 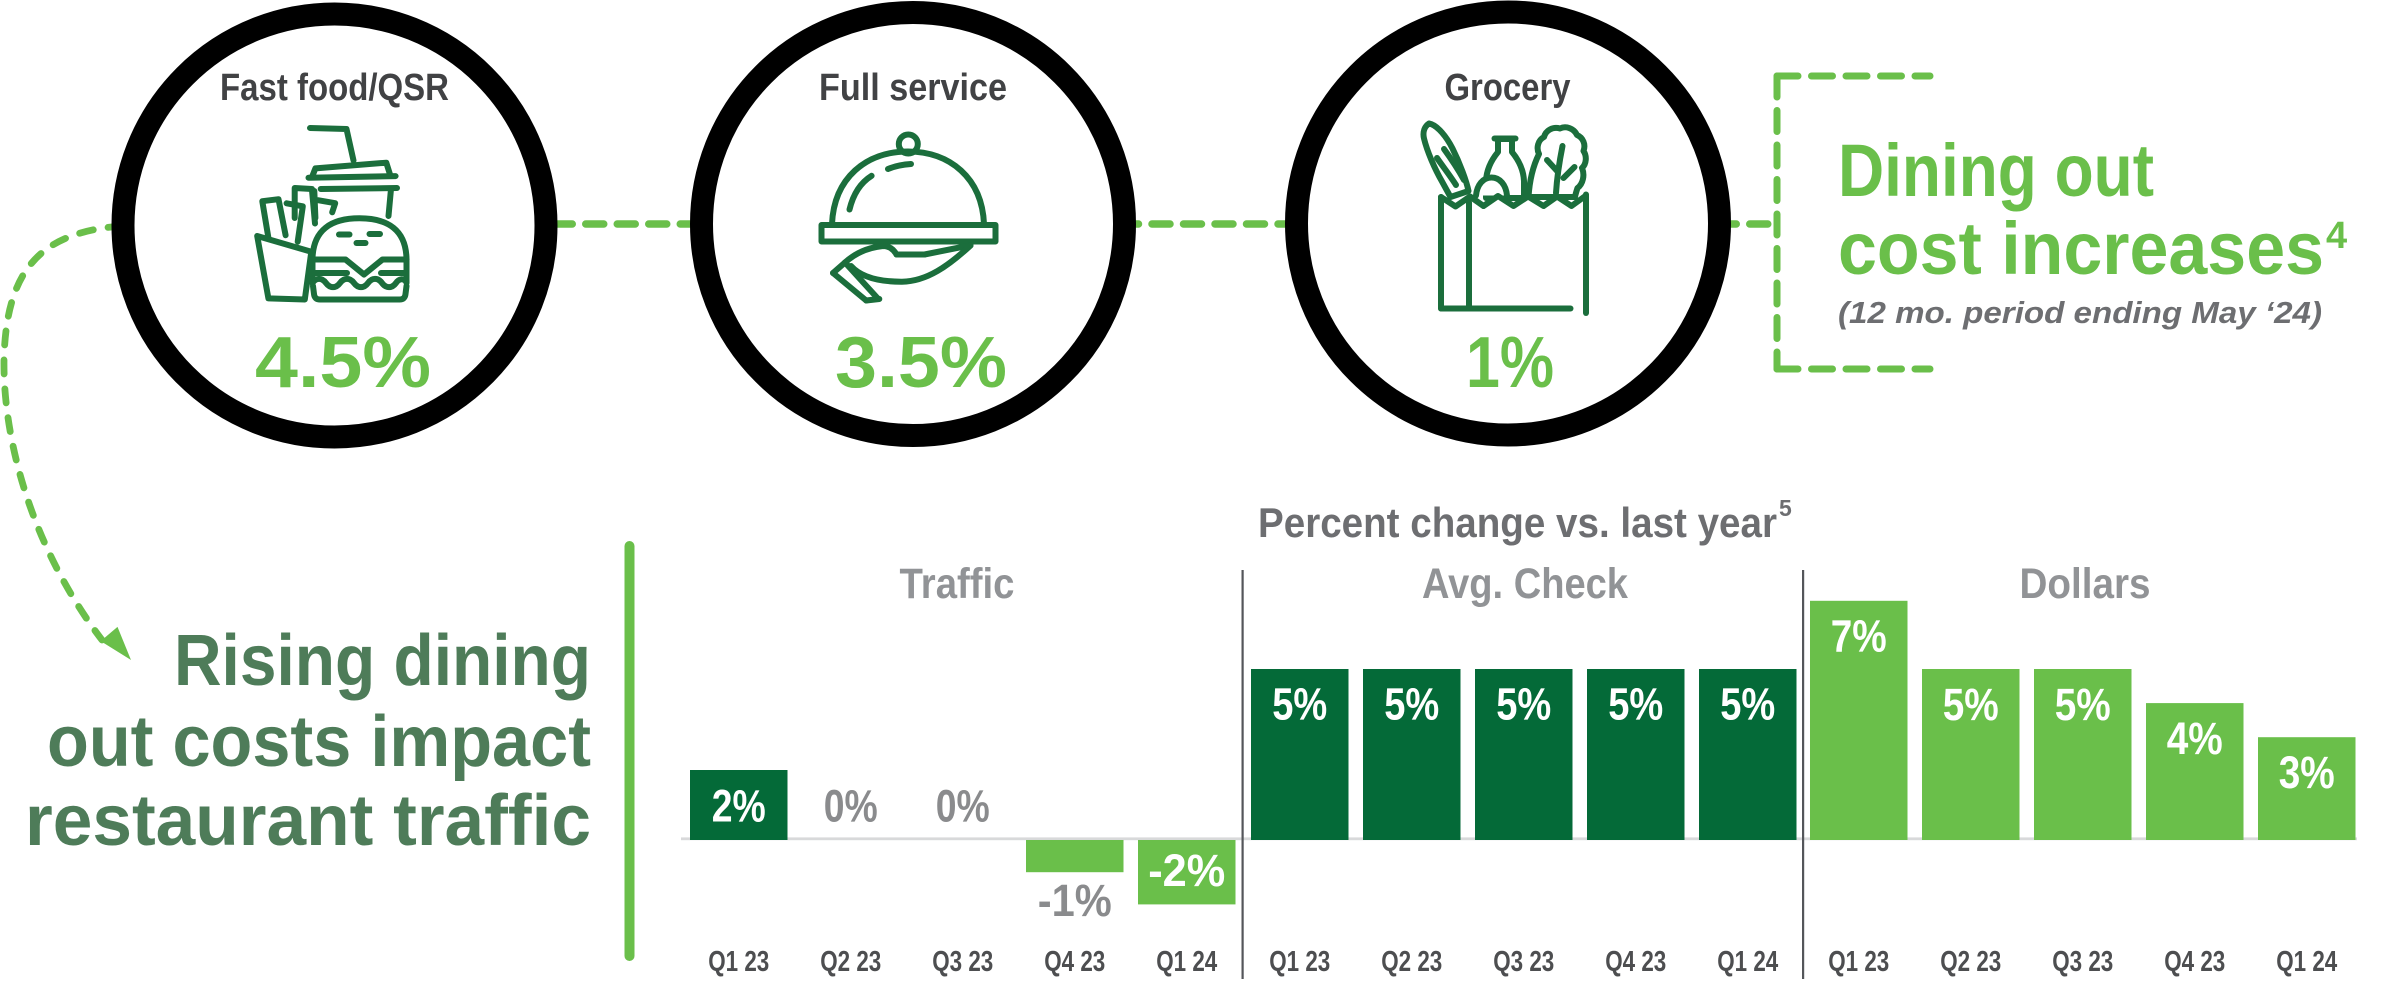 I want to click on svg-text: Grocery, so click(x=1508, y=88).